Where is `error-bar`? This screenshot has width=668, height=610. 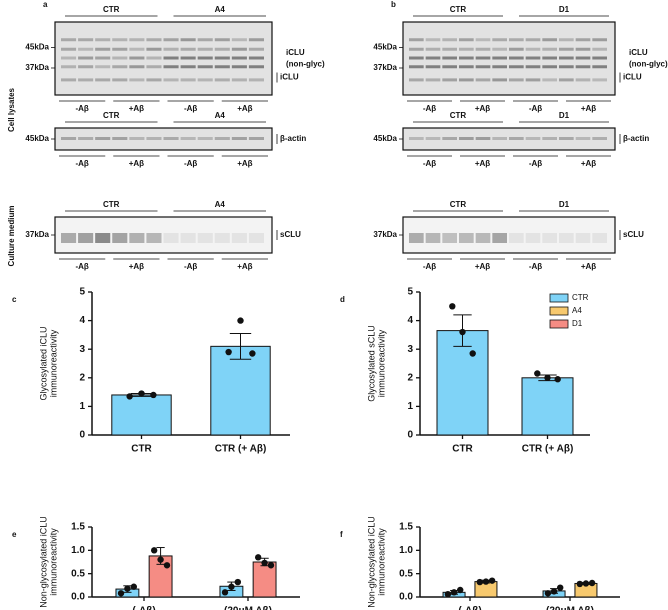
error-bar is located at coordinates (240, 346).